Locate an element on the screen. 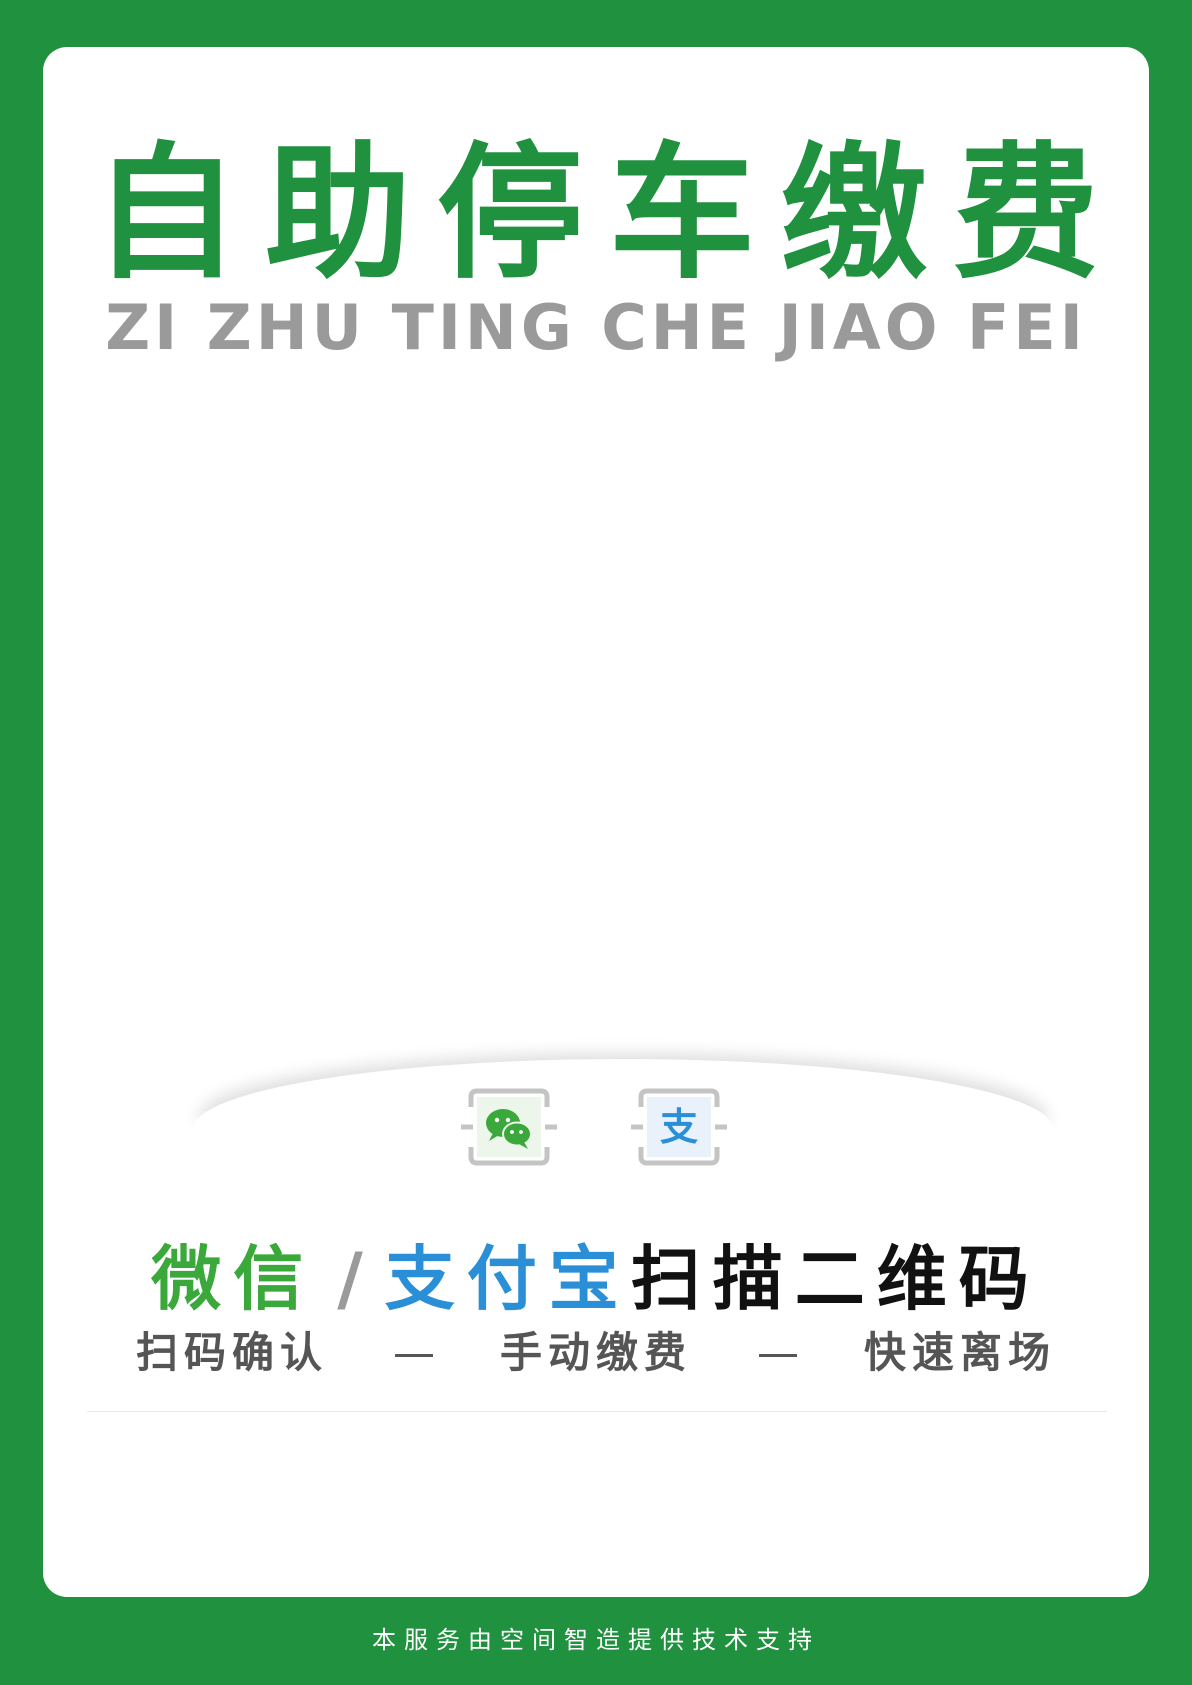 This screenshot has width=1192, height=1685. headline-wechat: 微信 is located at coordinates (233, 1279).